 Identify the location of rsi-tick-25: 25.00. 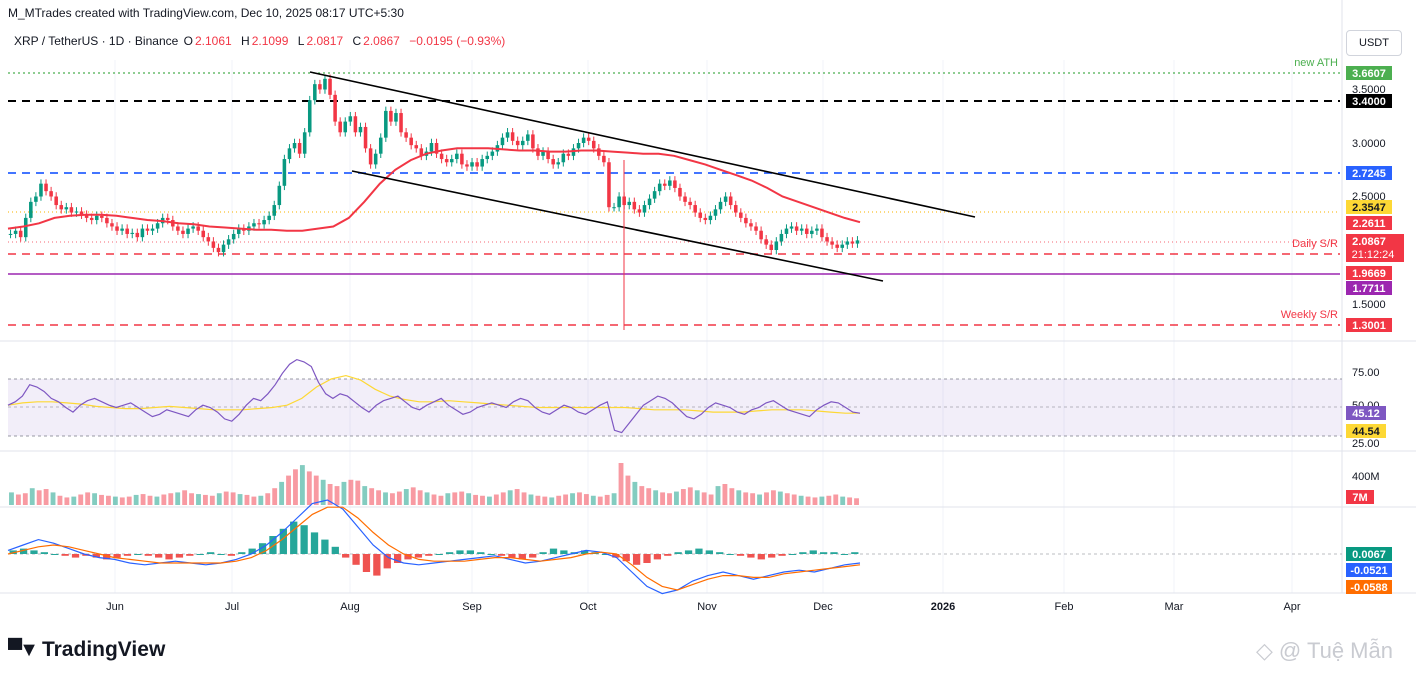
(1366, 444).